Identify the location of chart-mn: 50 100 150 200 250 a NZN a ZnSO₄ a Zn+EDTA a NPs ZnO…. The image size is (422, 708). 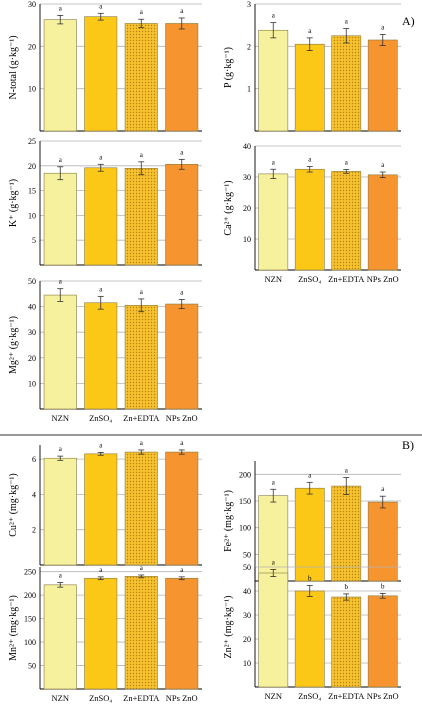
(105, 633).